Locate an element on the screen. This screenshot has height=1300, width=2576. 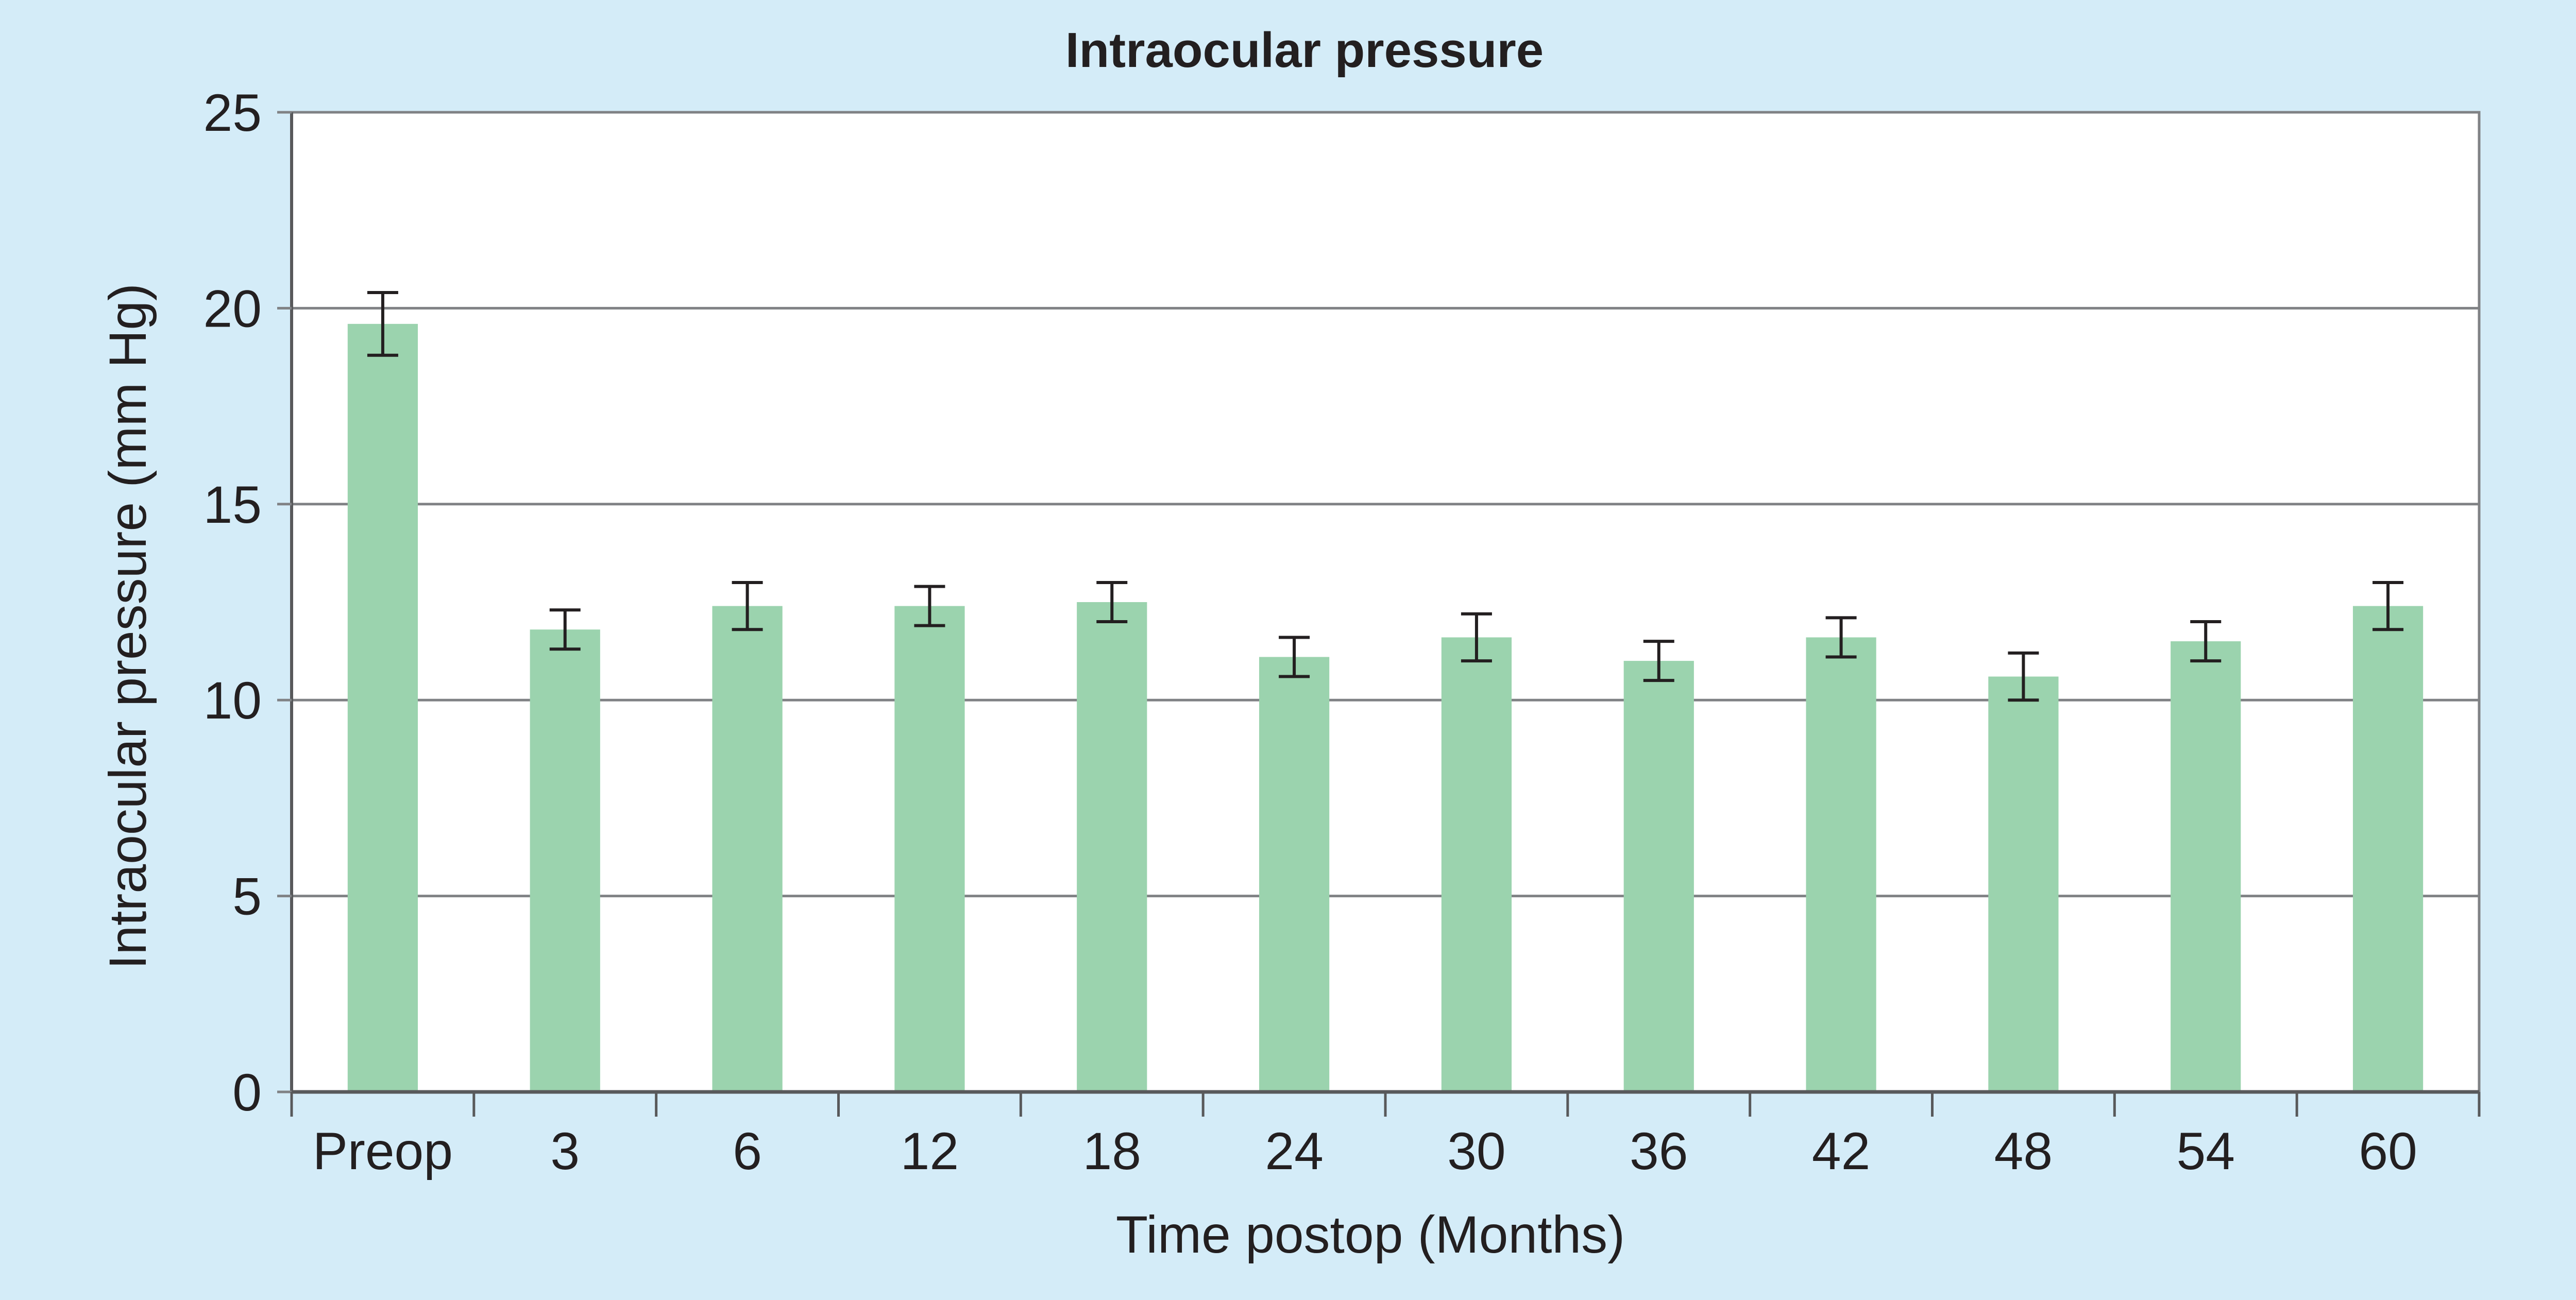
y-tick-labels: 0 5 10 15 20 25 is located at coordinates (248, 602).